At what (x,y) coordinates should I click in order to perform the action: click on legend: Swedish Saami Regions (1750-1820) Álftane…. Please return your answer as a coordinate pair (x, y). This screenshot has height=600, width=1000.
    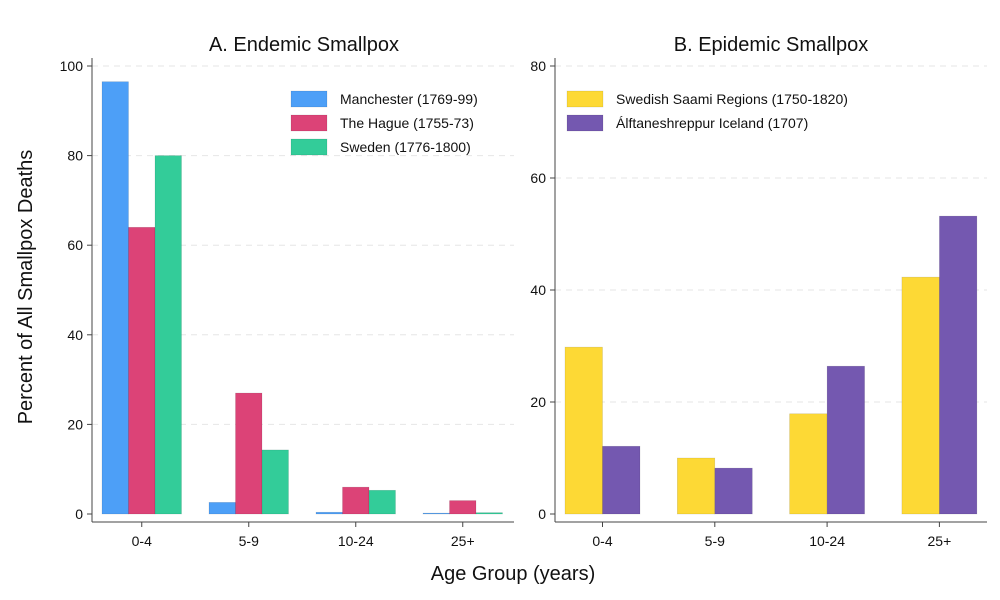
    Looking at the image, I should click on (707, 111).